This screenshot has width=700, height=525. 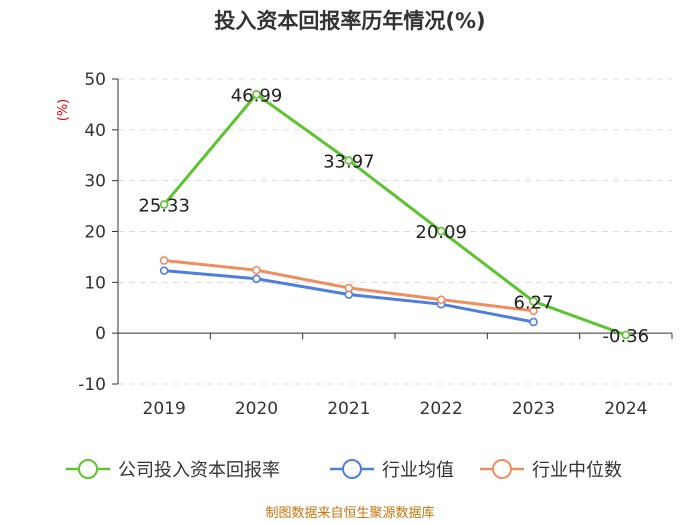 I want to click on data-label: 6.27, so click(x=533, y=302).